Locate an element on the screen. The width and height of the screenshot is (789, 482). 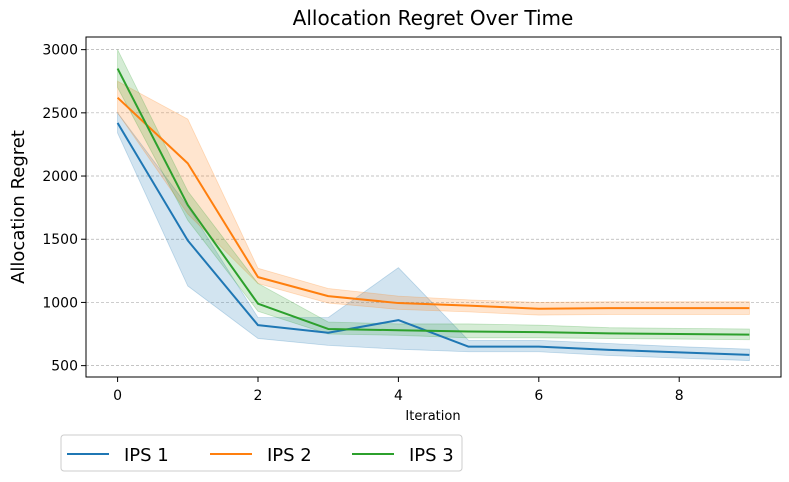
x-tick-label: 0 is located at coordinates (117, 396).